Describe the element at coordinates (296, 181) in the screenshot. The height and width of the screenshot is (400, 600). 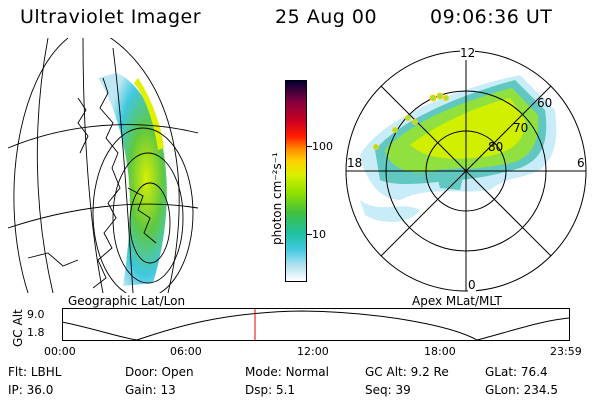
I see `colorbar` at that location.